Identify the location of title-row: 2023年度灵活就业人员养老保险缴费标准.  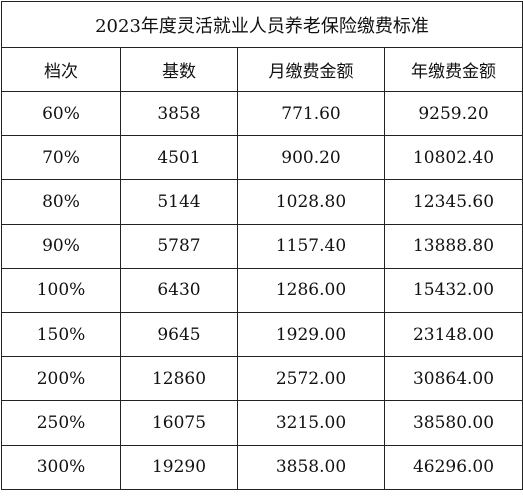
(262, 24).